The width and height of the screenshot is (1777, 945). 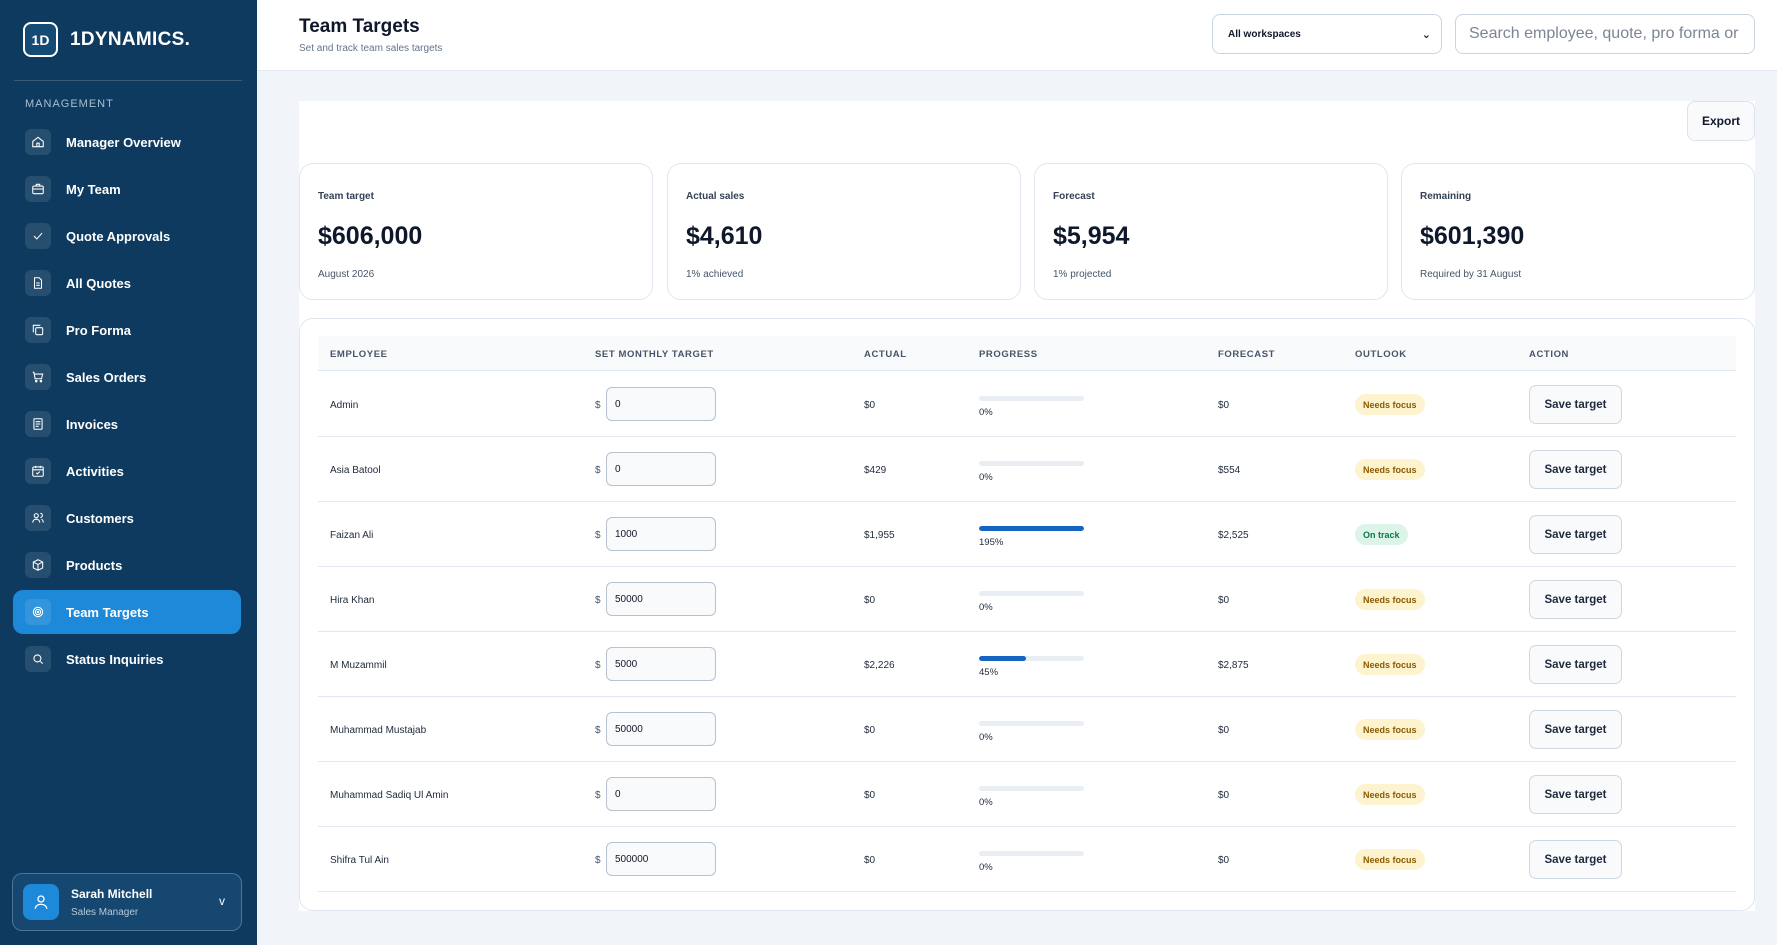 What do you see at coordinates (358, 665) in the screenshot?
I see `employee-name: M Muzammil` at bounding box center [358, 665].